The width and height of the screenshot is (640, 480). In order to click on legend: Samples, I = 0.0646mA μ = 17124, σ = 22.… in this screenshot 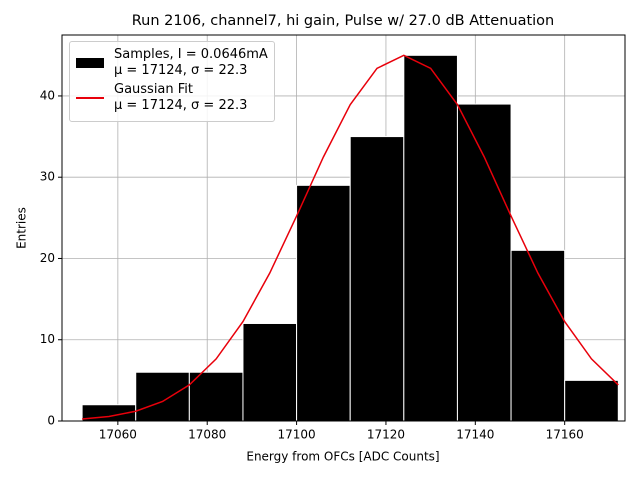, I will do `click(172, 81)`.